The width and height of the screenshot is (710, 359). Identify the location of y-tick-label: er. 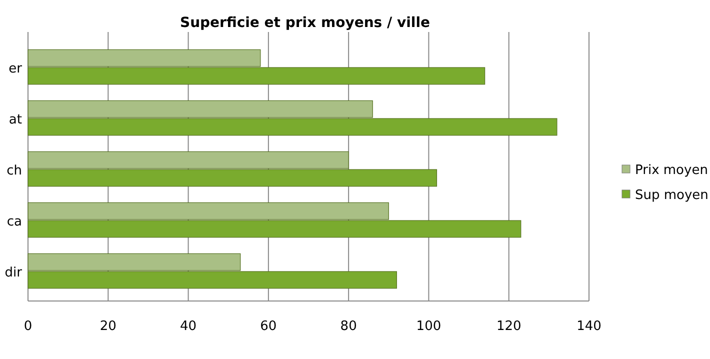
(15, 69).